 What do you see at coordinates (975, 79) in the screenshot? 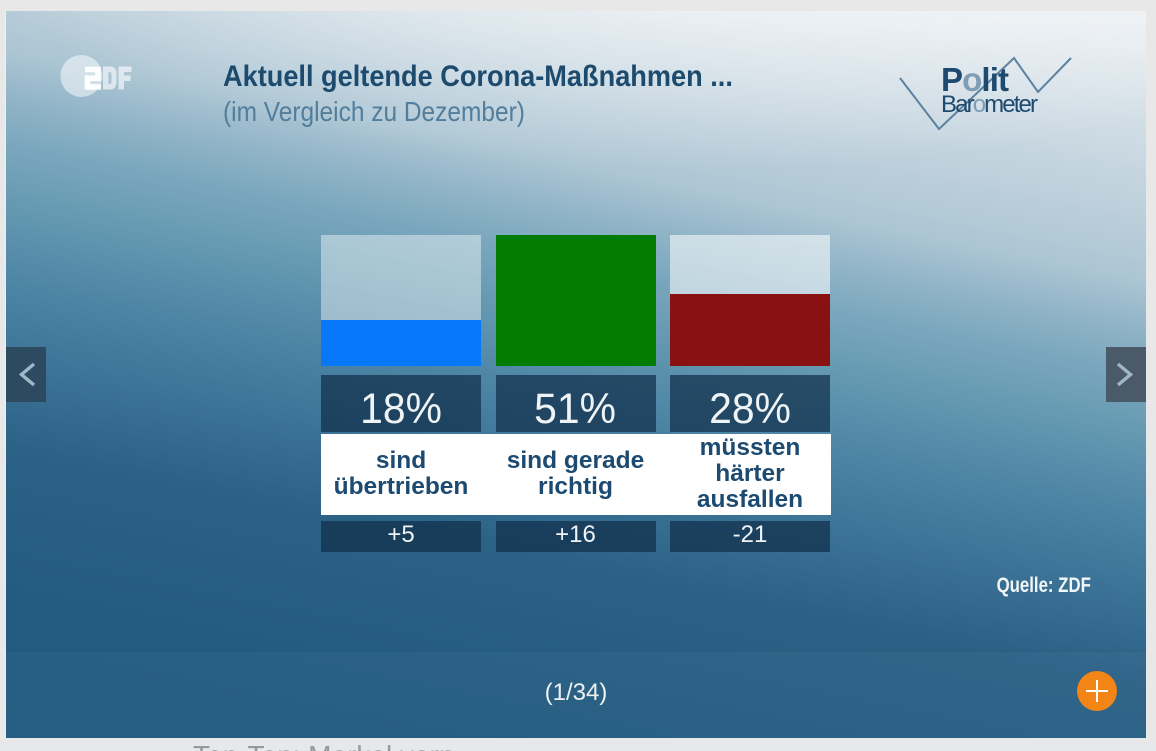
I see `svg-text: Polit` at bounding box center [975, 79].